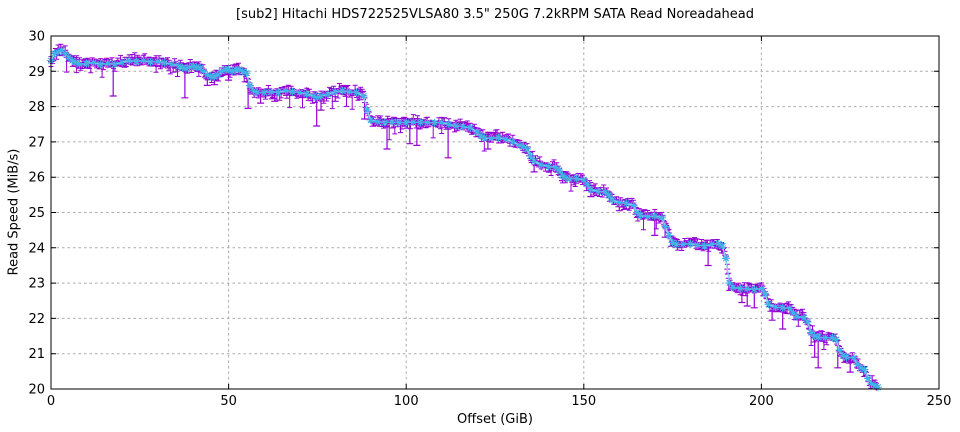 This screenshot has height=432, width=960. What do you see at coordinates (406, 401) in the screenshot?
I see `svg-text: 100` at bounding box center [406, 401].